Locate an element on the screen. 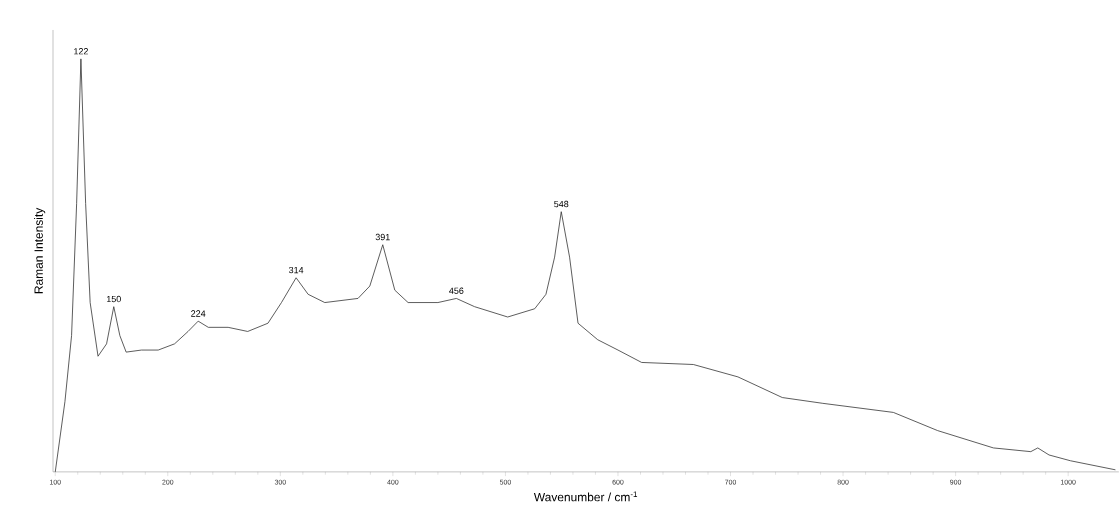 This screenshot has width=1119, height=526. annotation: 391 is located at coordinates (382, 237).